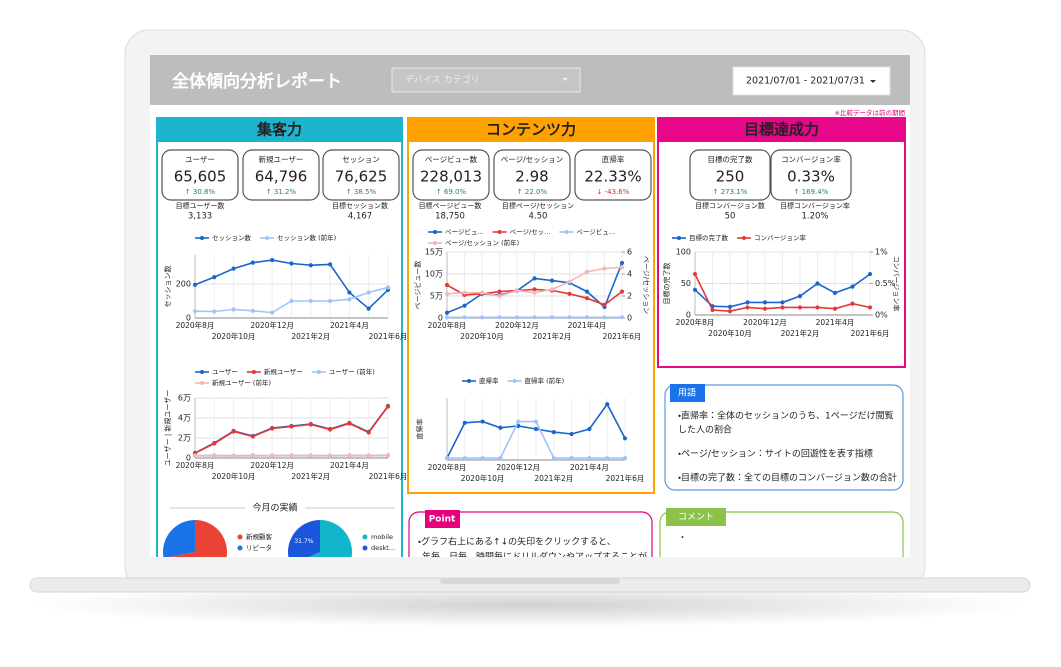  I want to click on glossary-box, so click(784, 437).